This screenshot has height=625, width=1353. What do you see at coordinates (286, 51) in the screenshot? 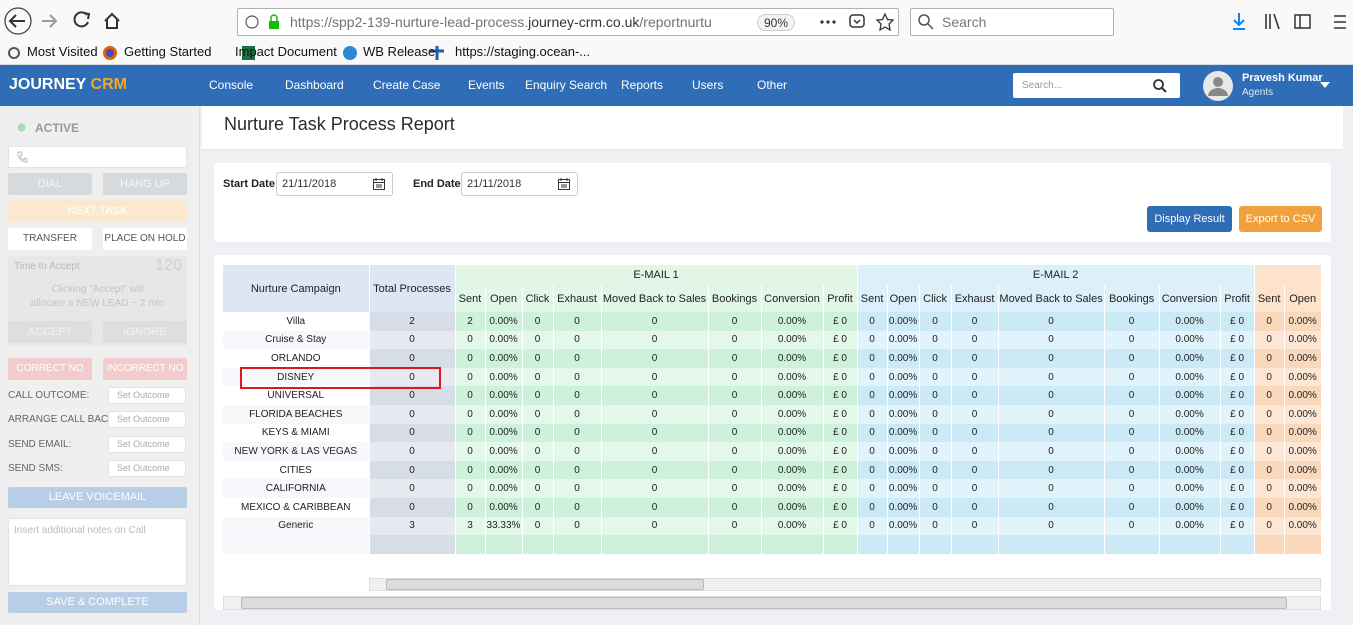
I see `bookmark: Impact Document` at bounding box center [286, 51].